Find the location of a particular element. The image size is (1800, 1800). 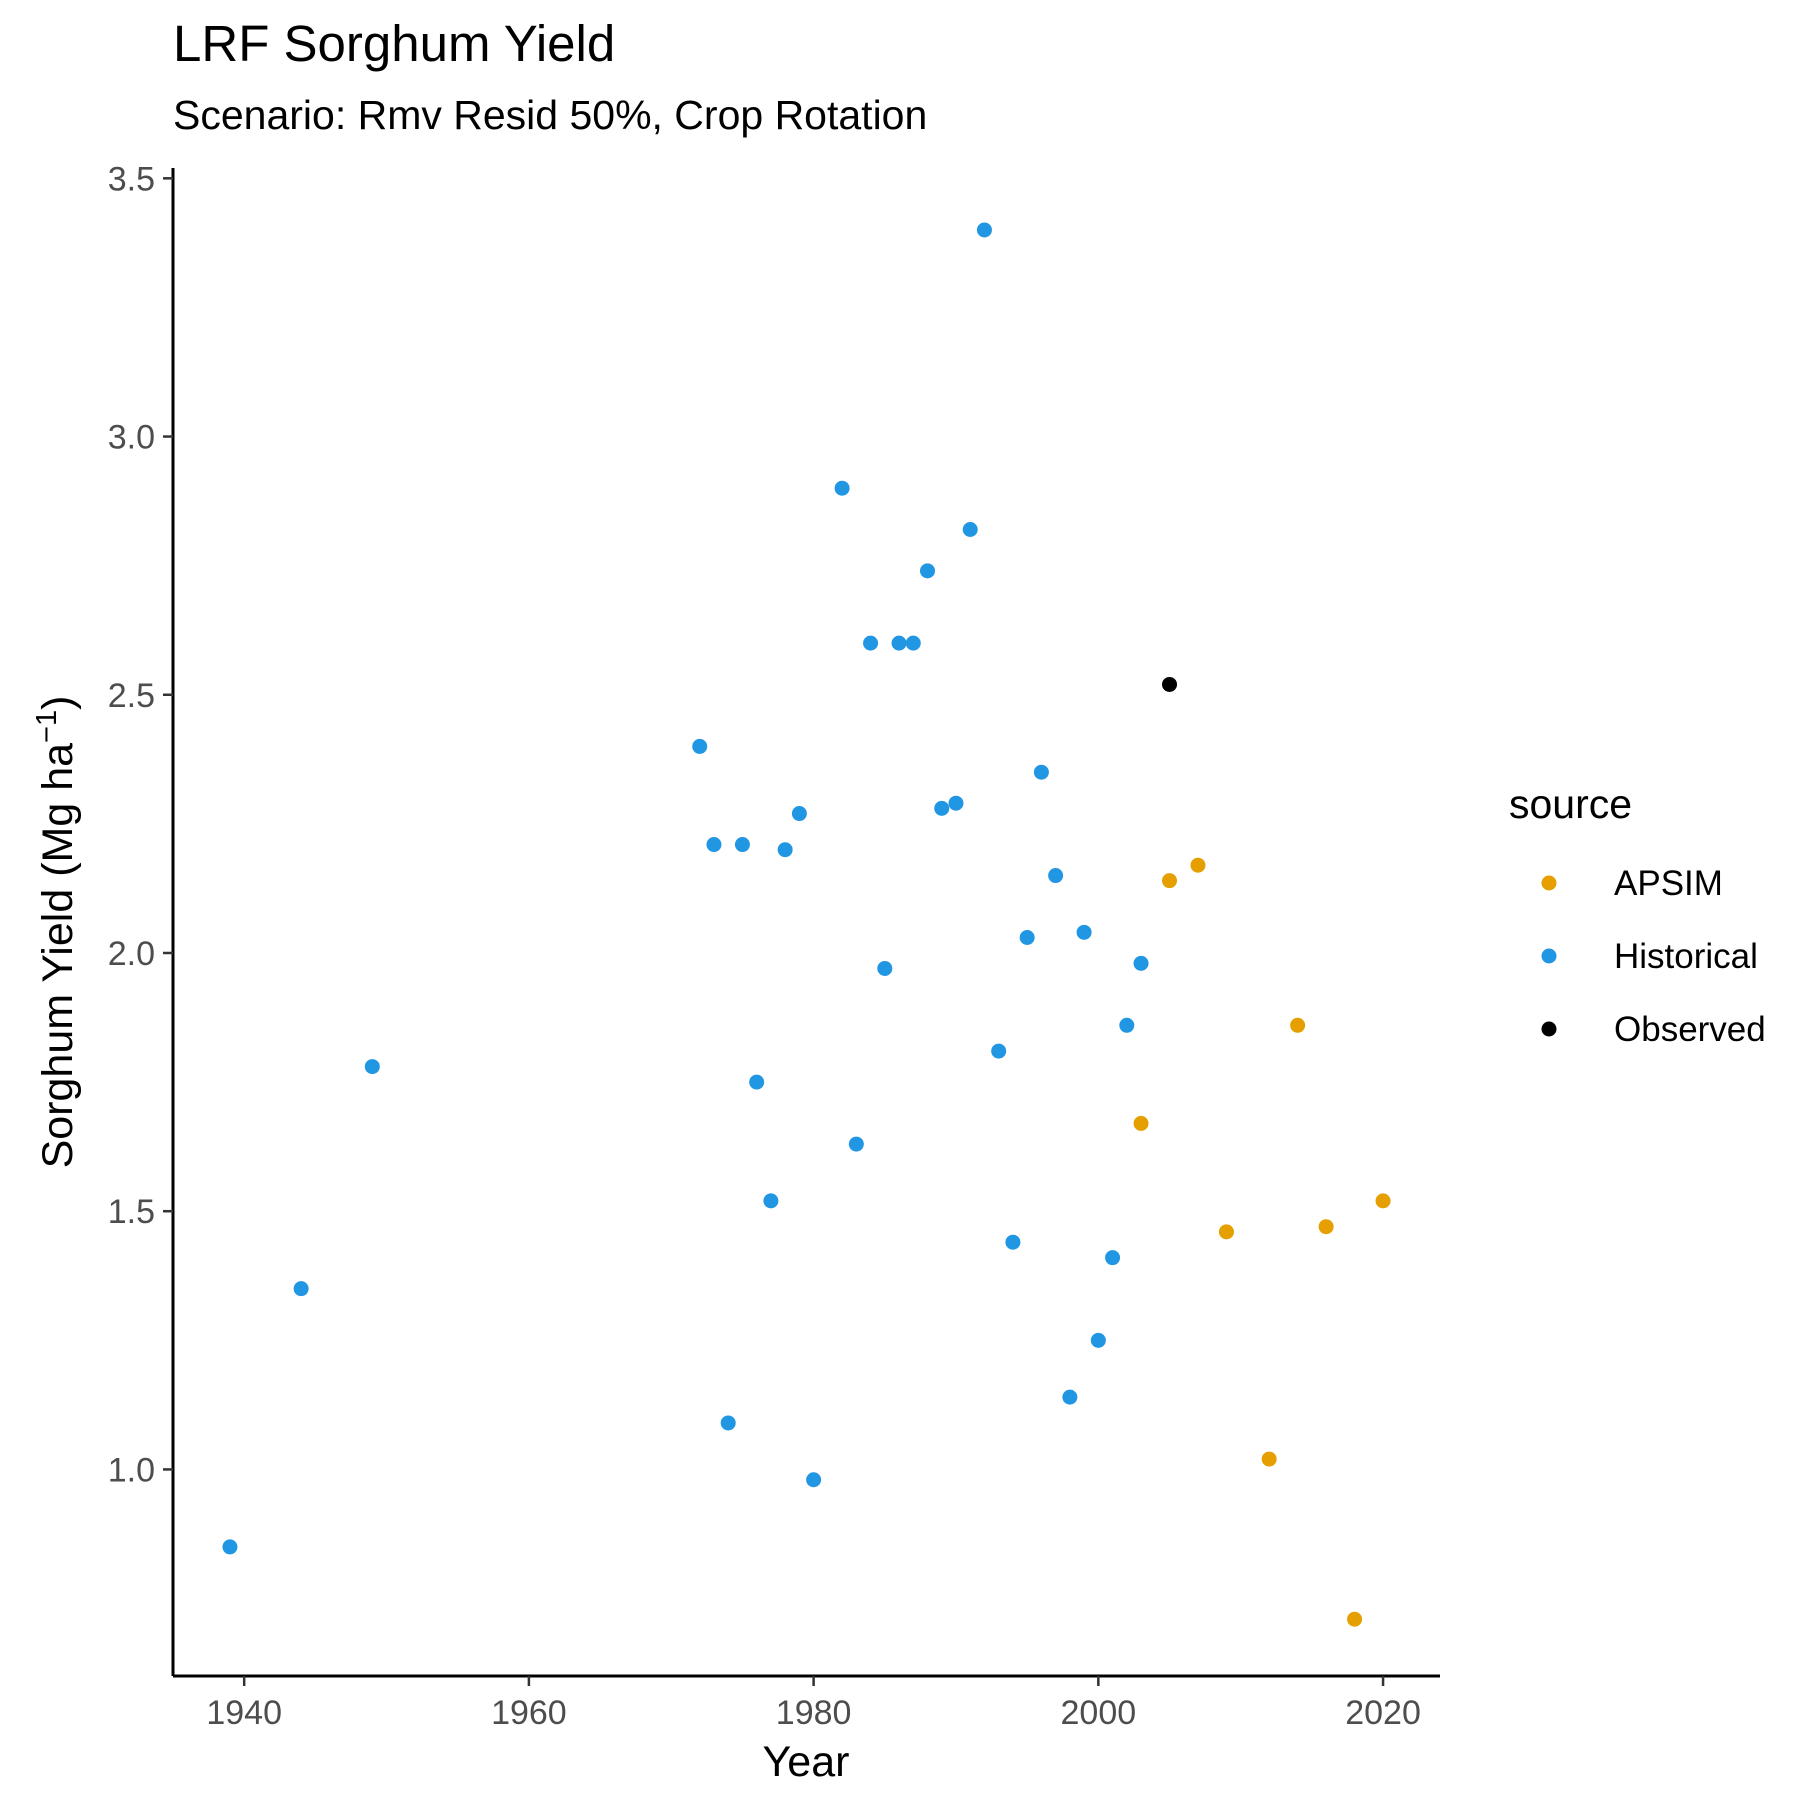

observed-point is located at coordinates (1170, 684).